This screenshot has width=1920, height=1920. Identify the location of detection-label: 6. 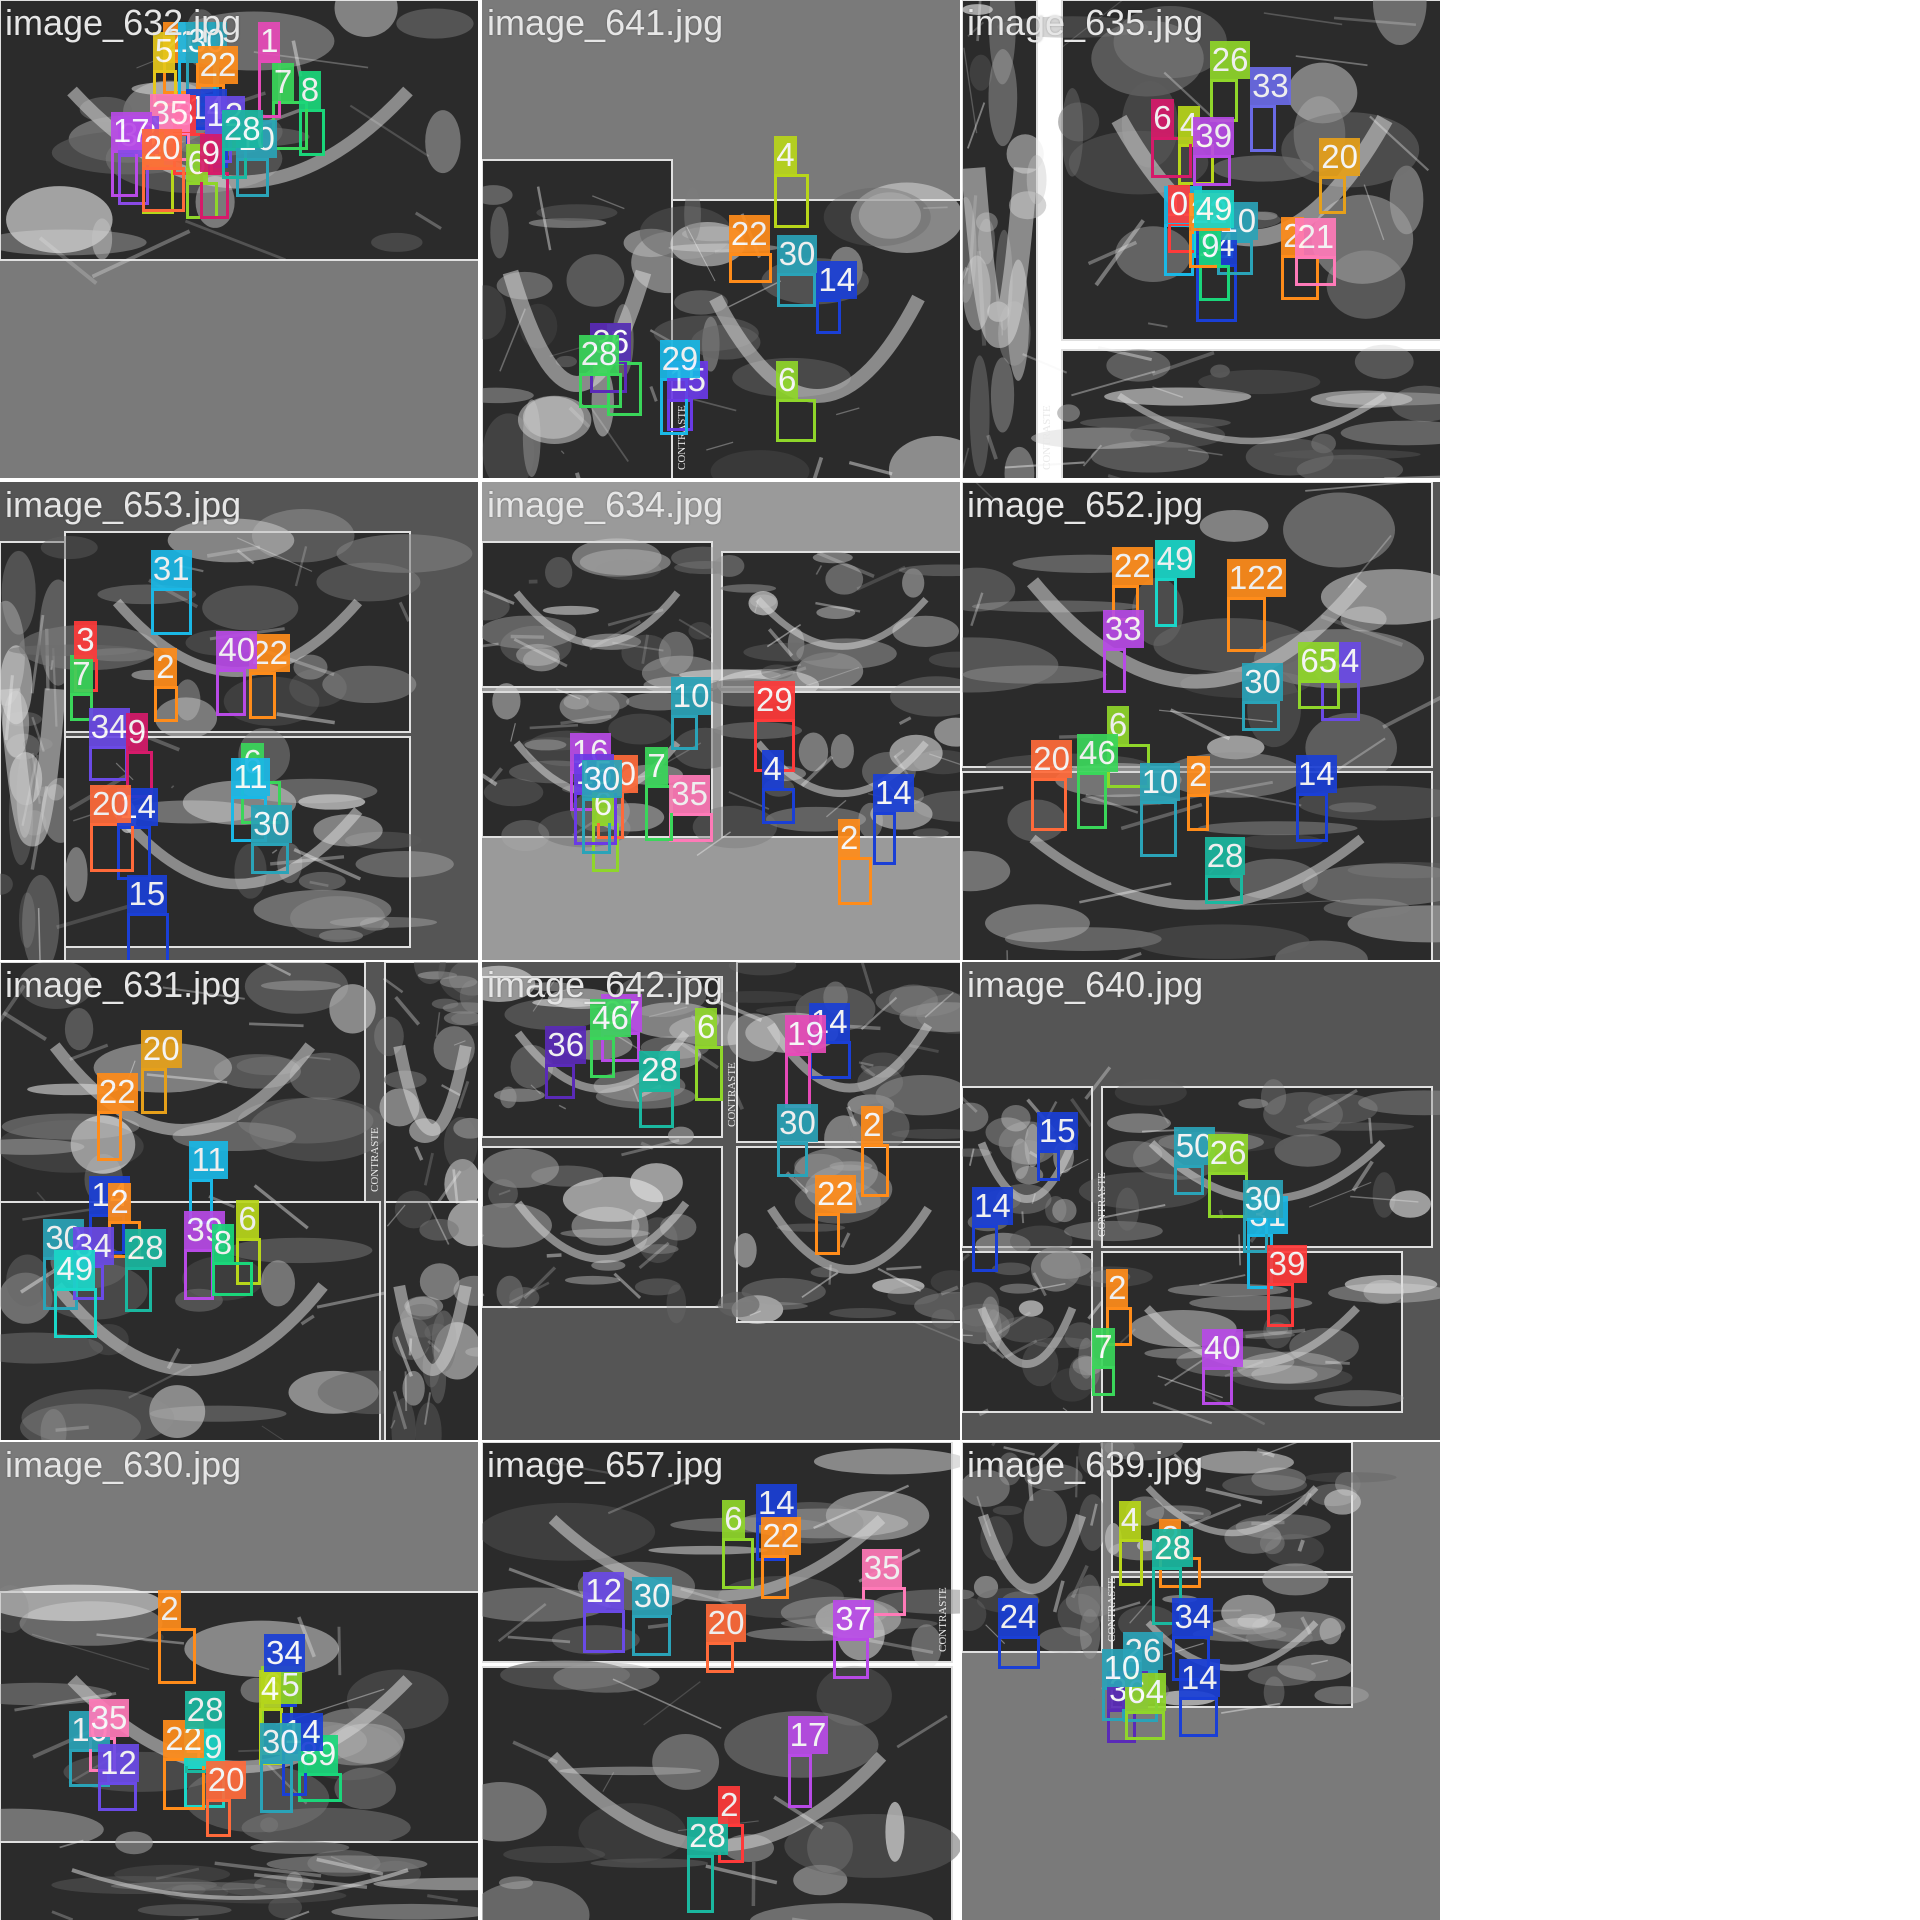
(706, 1026).